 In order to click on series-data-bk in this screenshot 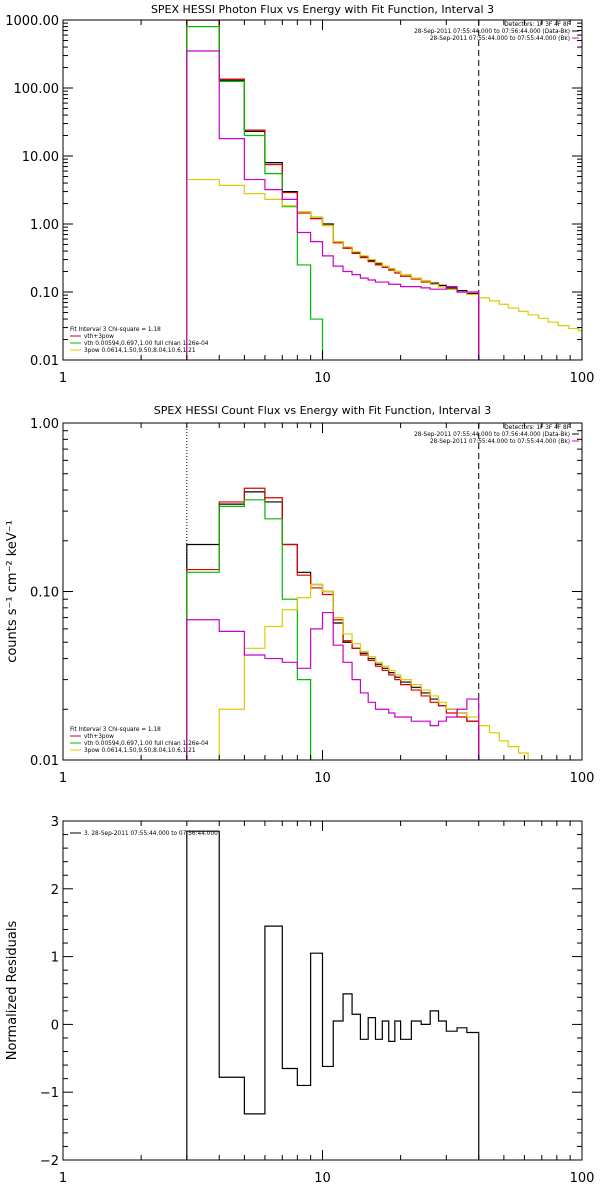, I will do `click(333, 190)`.